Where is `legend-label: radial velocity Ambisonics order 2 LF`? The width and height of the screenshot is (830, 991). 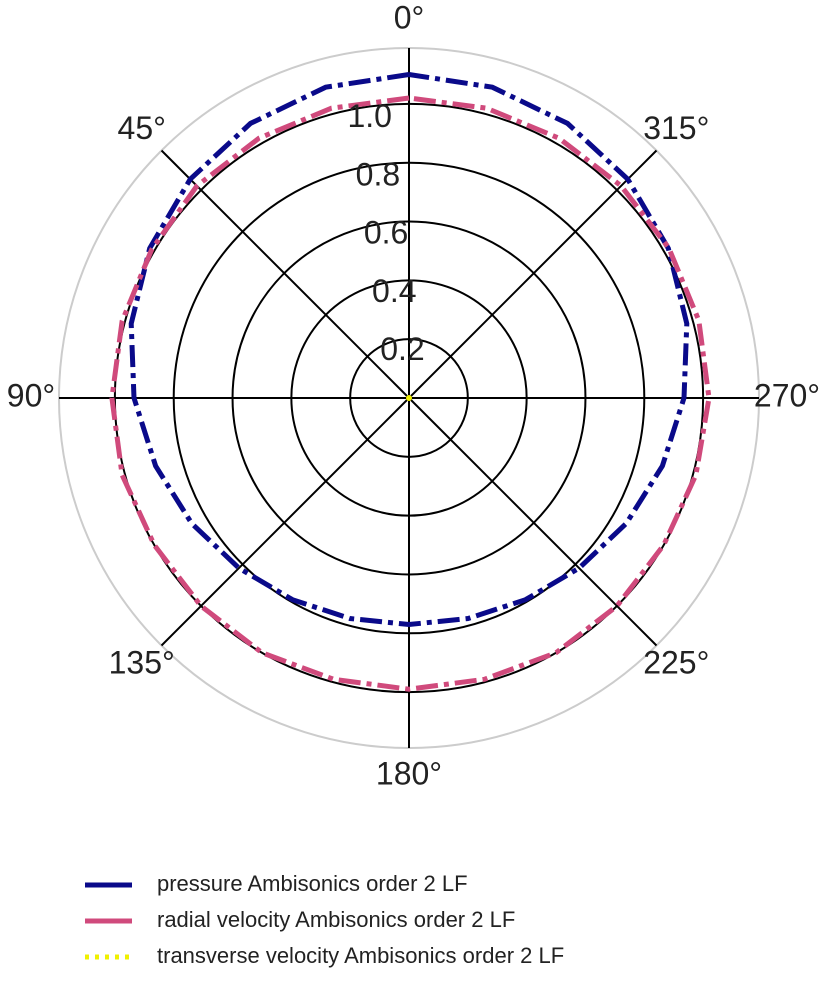
legend-label: radial velocity Ambisonics order 2 LF is located at coordinates (336, 919).